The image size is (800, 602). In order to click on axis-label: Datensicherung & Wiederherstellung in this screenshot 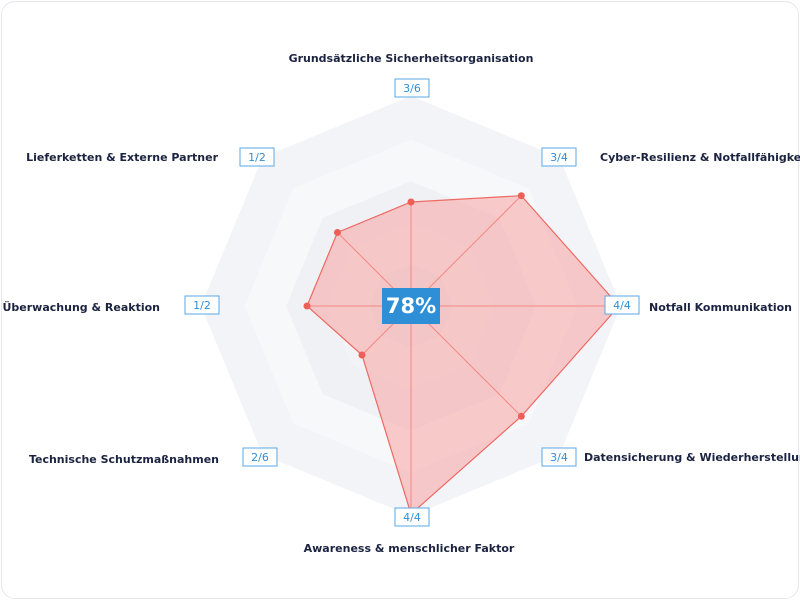, I will do `click(692, 457)`.